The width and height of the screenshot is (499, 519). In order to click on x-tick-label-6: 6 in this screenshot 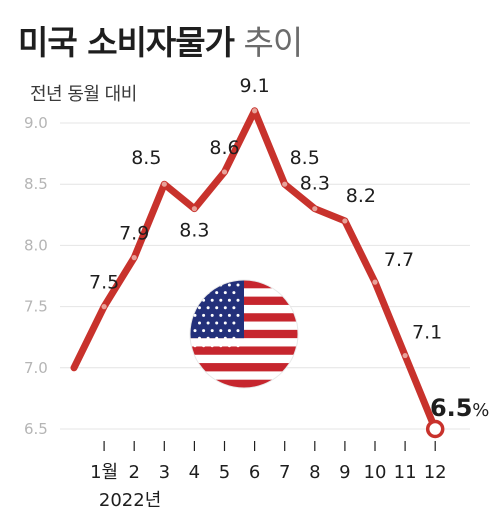, I will do `click(254, 472)`.